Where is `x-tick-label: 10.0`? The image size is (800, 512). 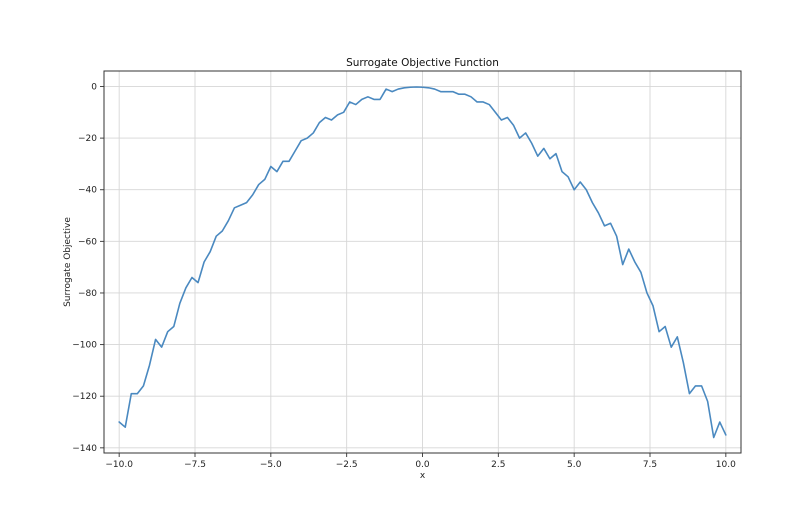 x-tick-label: 10.0 is located at coordinates (726, 465).